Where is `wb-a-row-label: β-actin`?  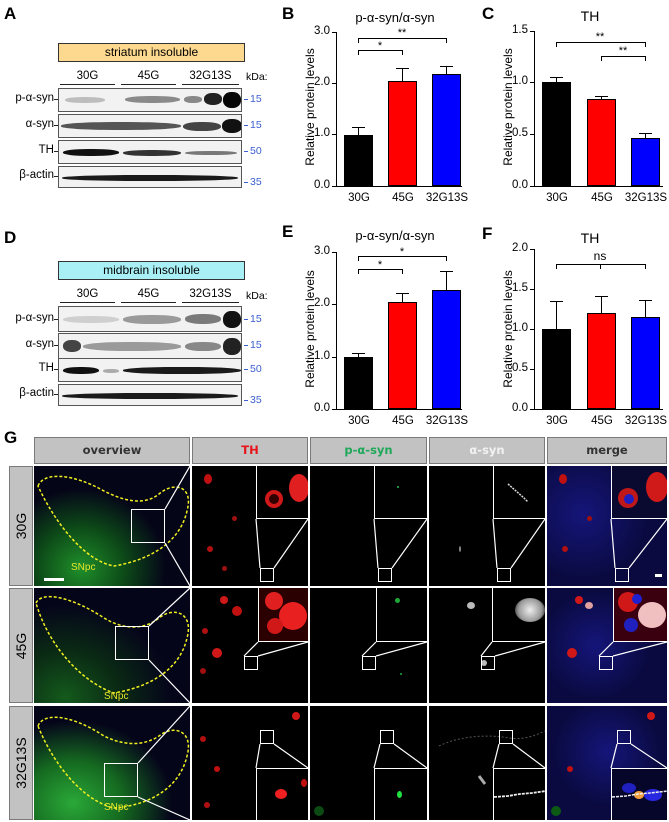
wb-a-row-label: β-actin is located at coordinates (36, 175).